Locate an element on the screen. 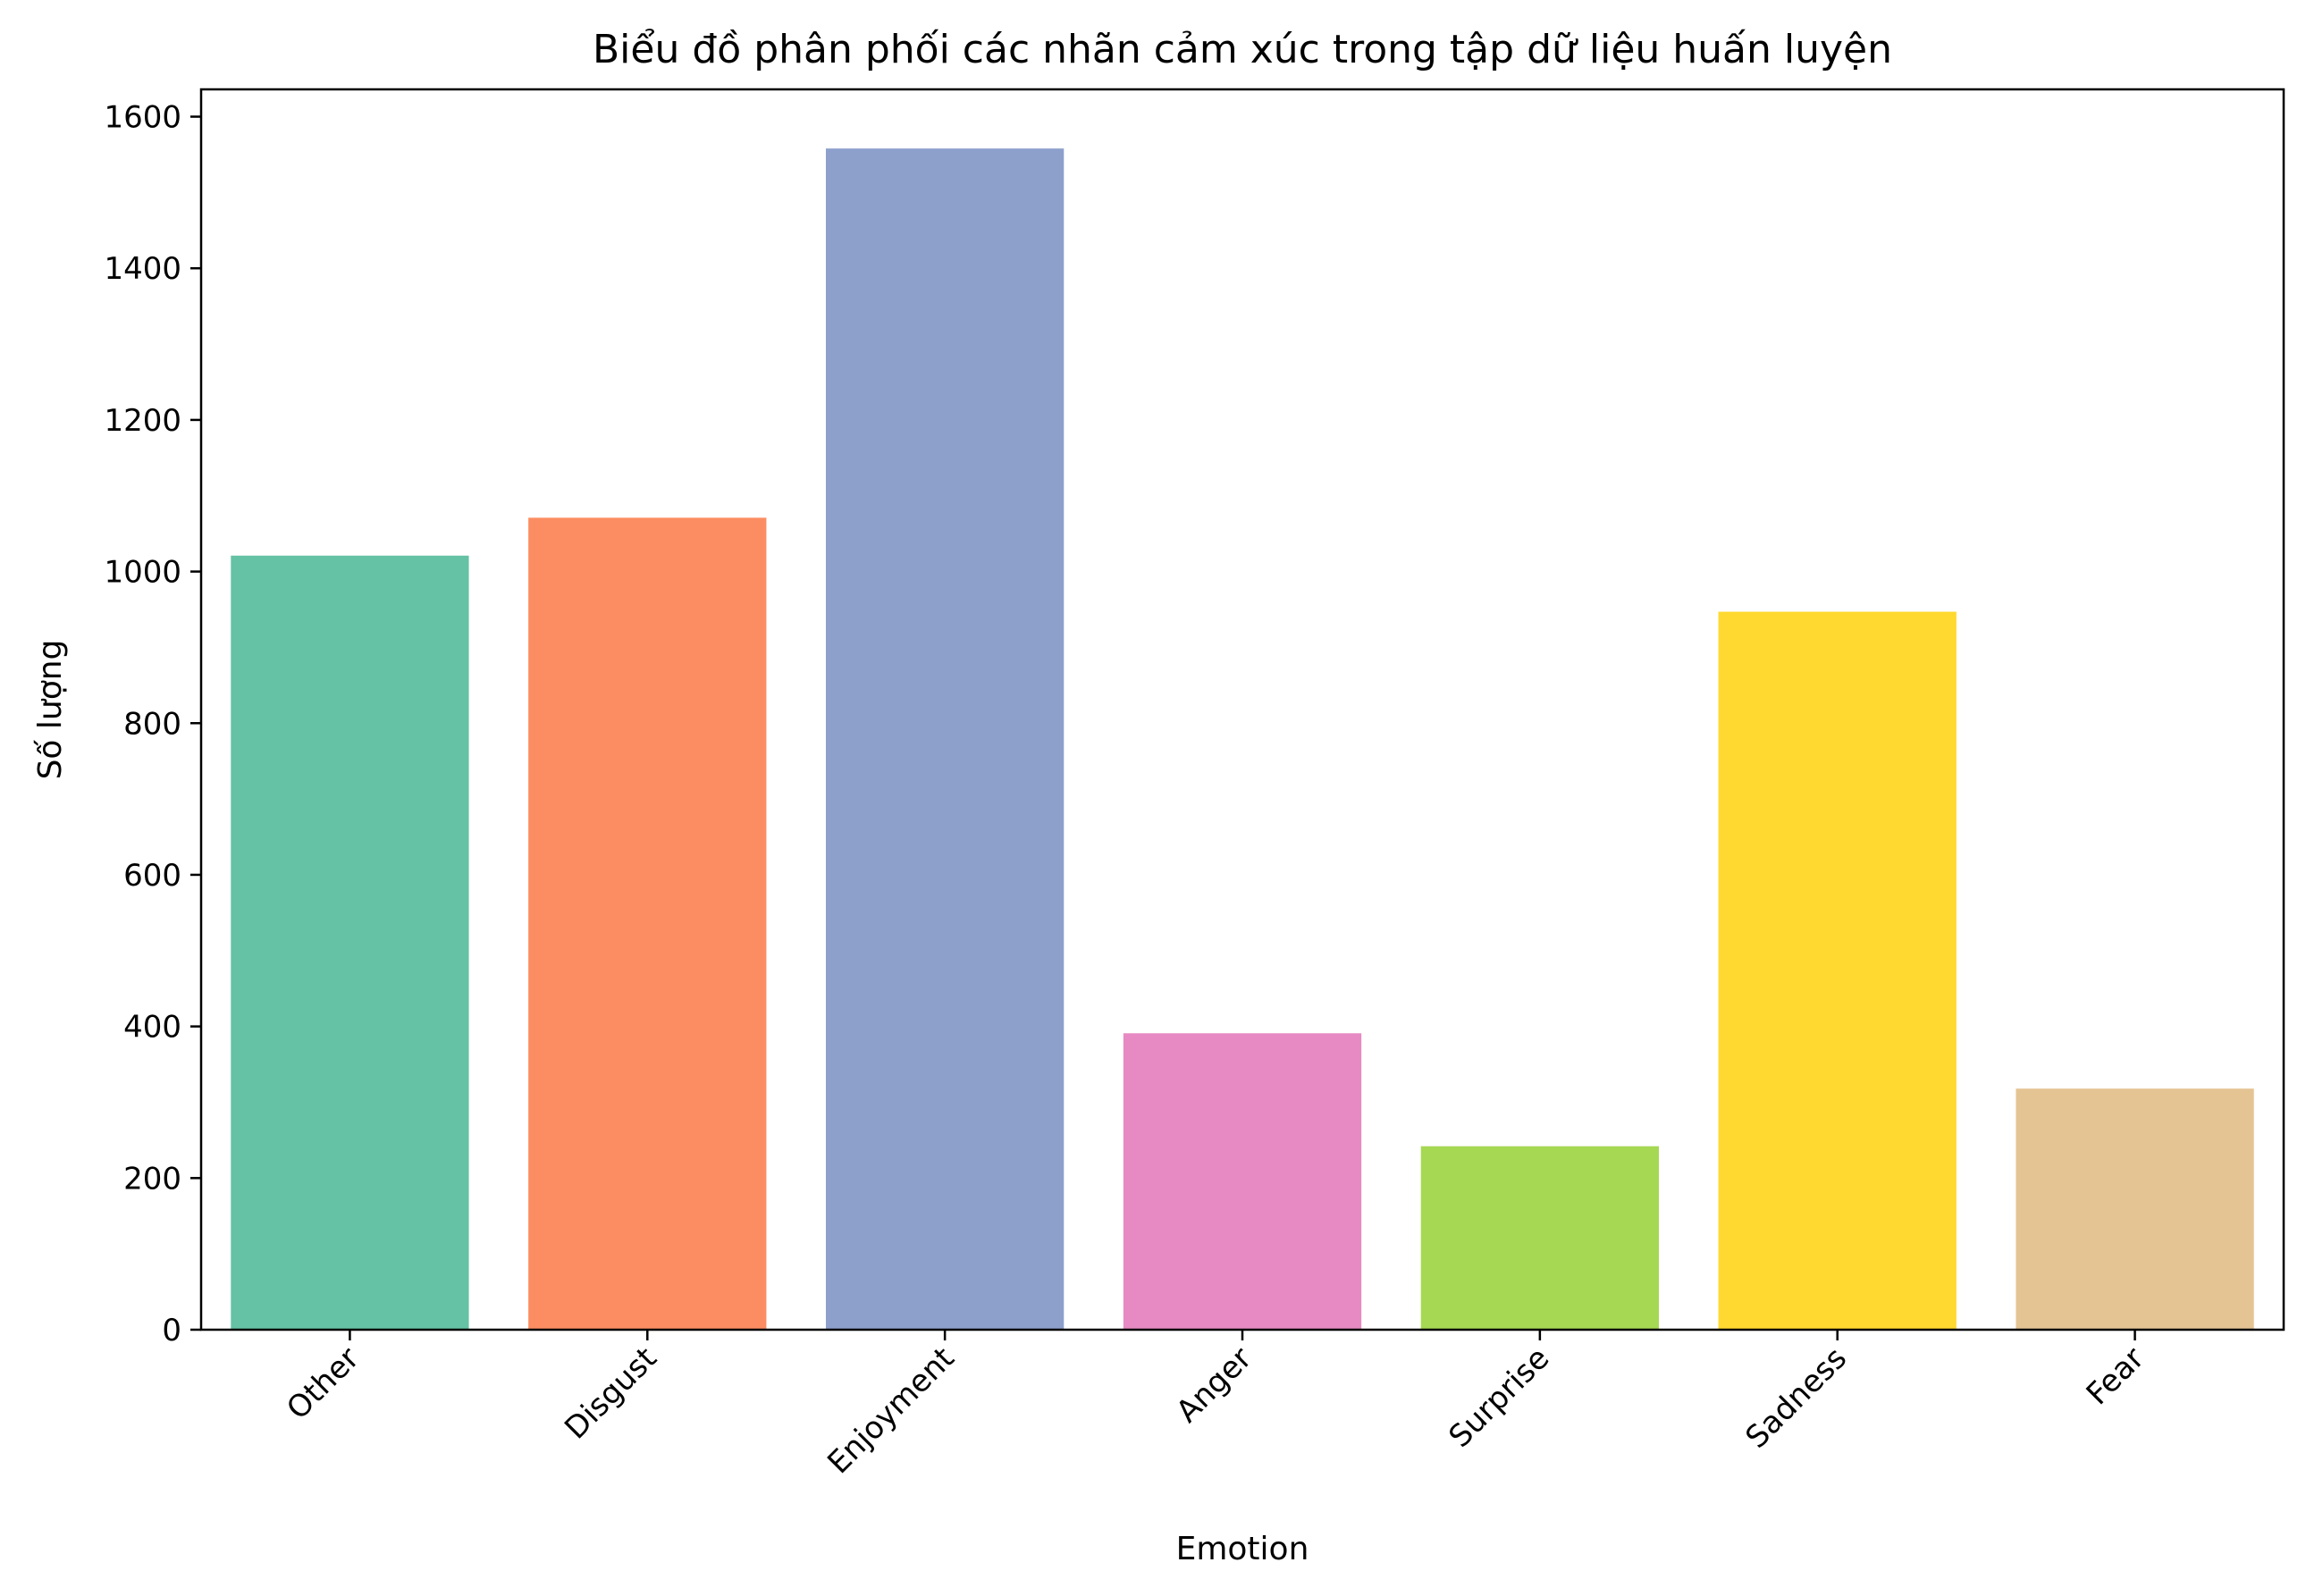 The width and height of the screenshot is (2306, 1596). bar-anger is located at coordinates (1242, 1181).